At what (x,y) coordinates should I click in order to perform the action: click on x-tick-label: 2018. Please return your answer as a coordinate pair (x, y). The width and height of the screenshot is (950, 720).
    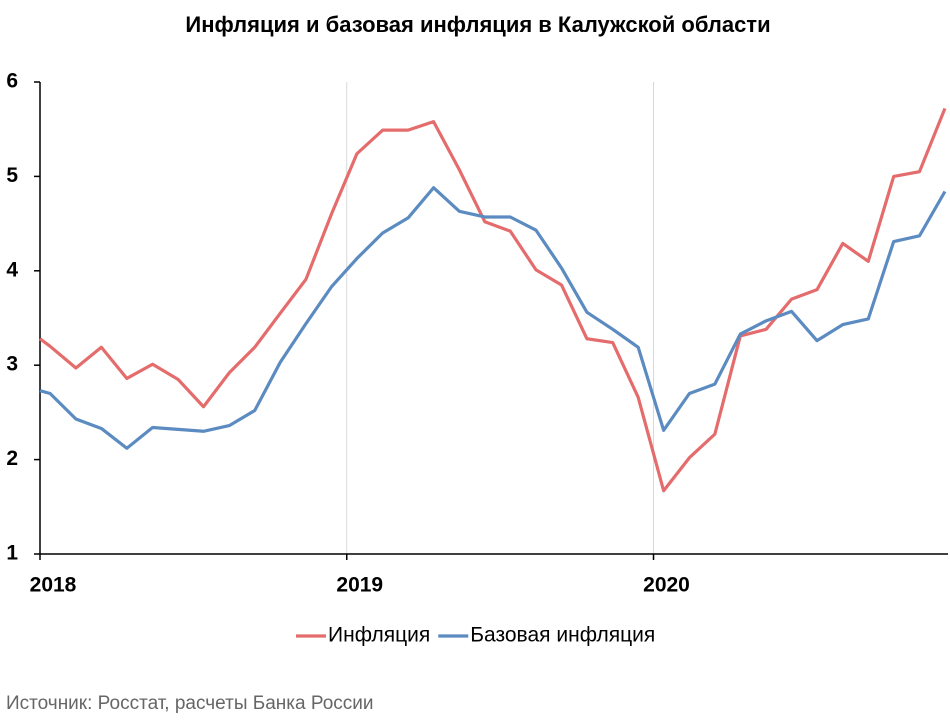
    Looking at the image, I should click on (53, 585).